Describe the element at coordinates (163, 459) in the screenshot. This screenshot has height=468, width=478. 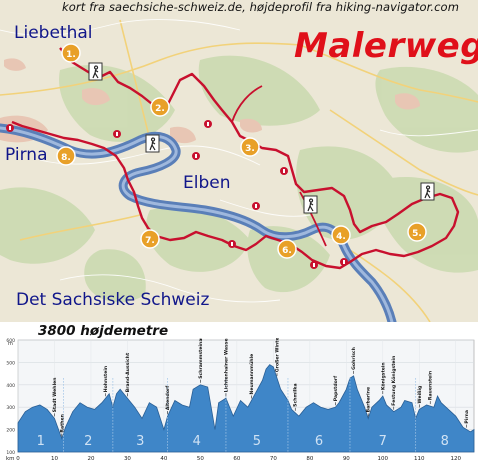
I see `x-tick-label: 40` at that location.